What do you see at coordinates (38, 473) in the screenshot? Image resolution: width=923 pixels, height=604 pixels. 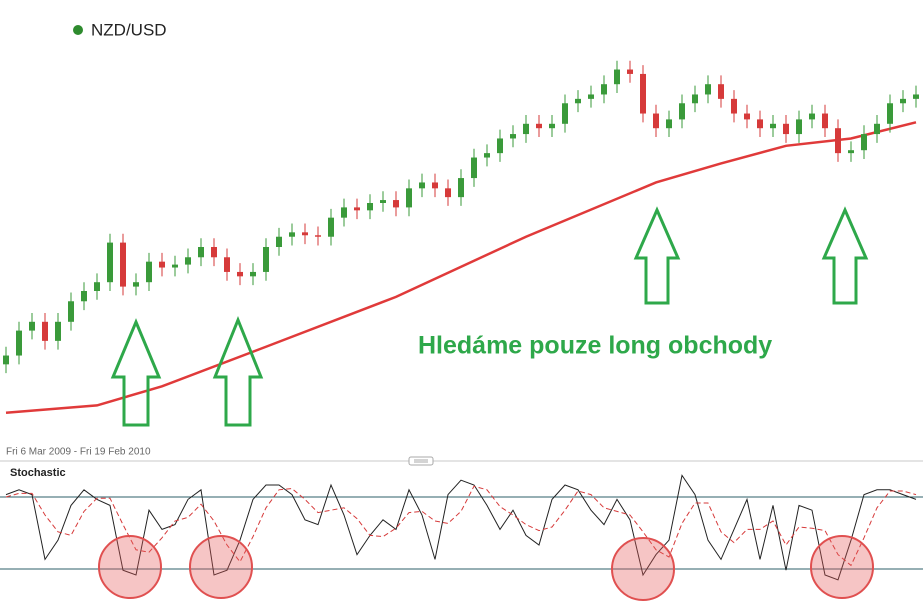 I see `panel-title: Stochastic` at bounding box center [38, 473].